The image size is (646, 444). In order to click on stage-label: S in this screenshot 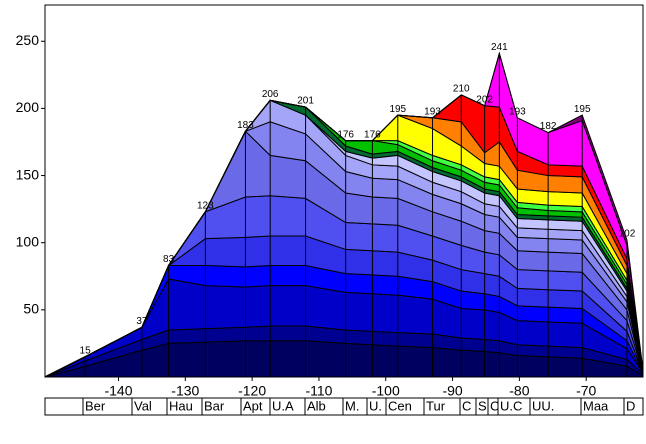, I will do `click(482, 405)`.